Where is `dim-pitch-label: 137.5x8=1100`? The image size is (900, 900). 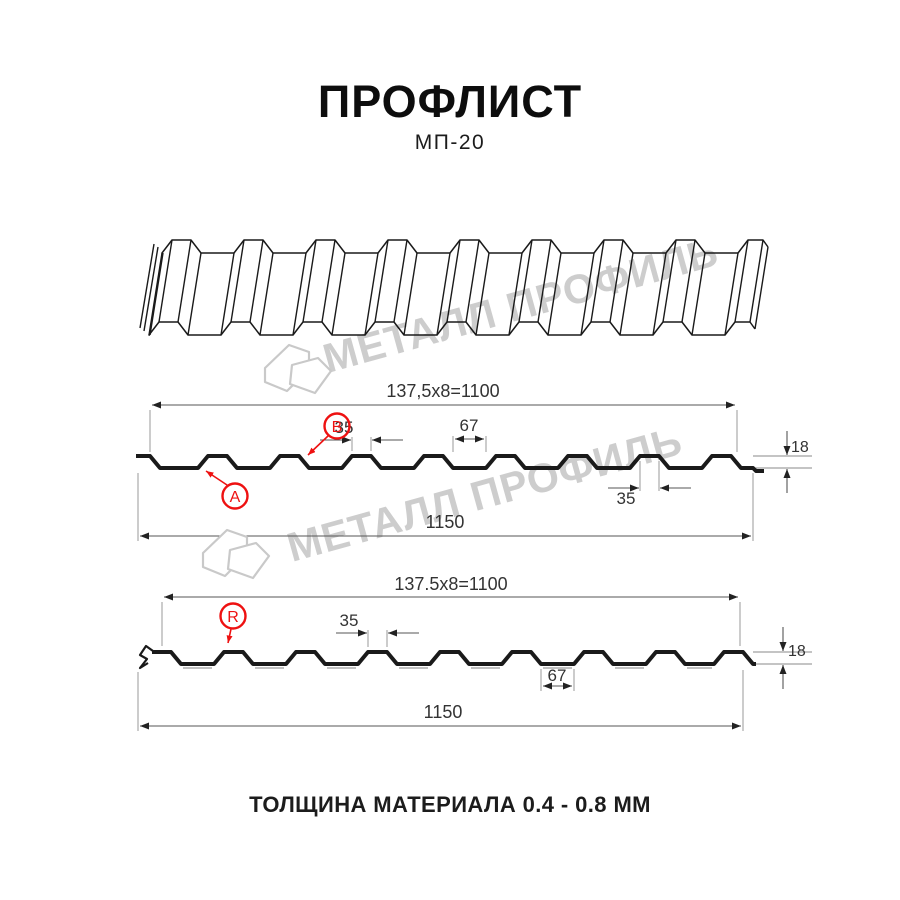
dim-pitch-label: 137.5x8=1100 is located at coordinates (450, 584).